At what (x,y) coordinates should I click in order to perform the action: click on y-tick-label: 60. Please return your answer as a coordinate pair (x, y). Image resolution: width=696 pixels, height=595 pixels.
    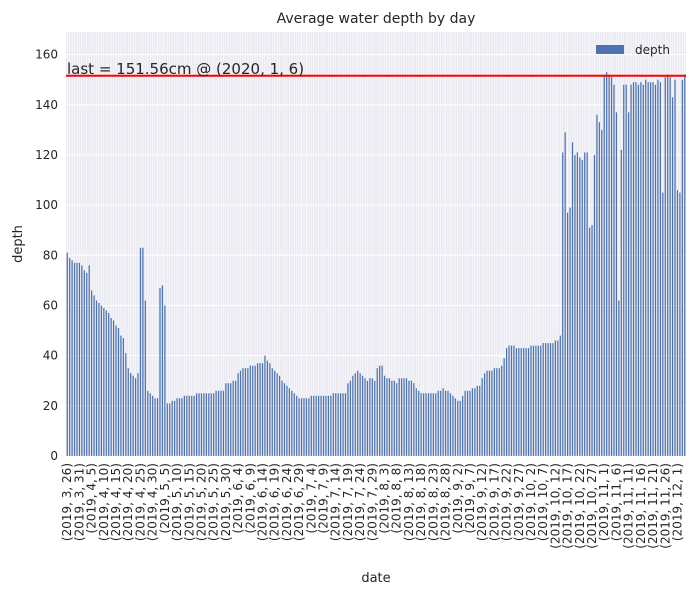
    Looking at the image, I should click on (50, 305).